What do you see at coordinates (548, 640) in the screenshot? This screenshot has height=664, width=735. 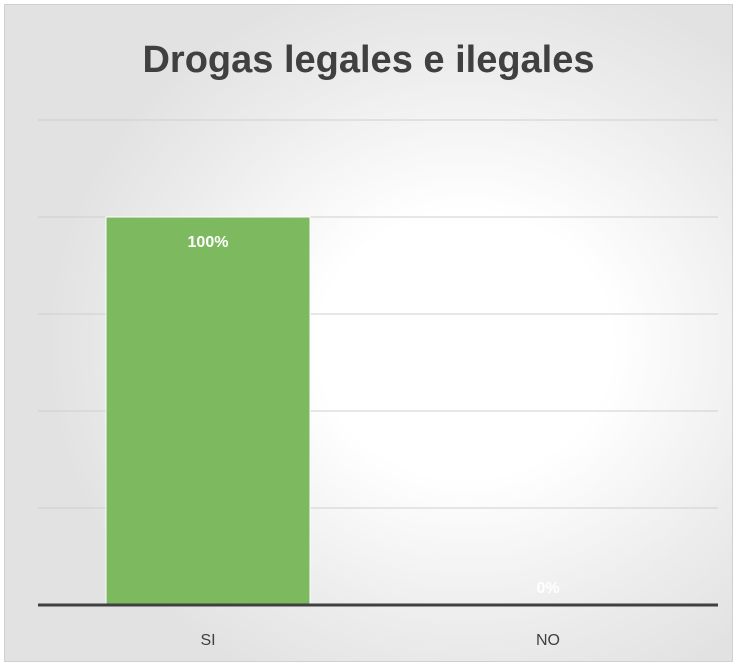 I see `x-tick-label-no: NO` at bounding box center [548, 640].